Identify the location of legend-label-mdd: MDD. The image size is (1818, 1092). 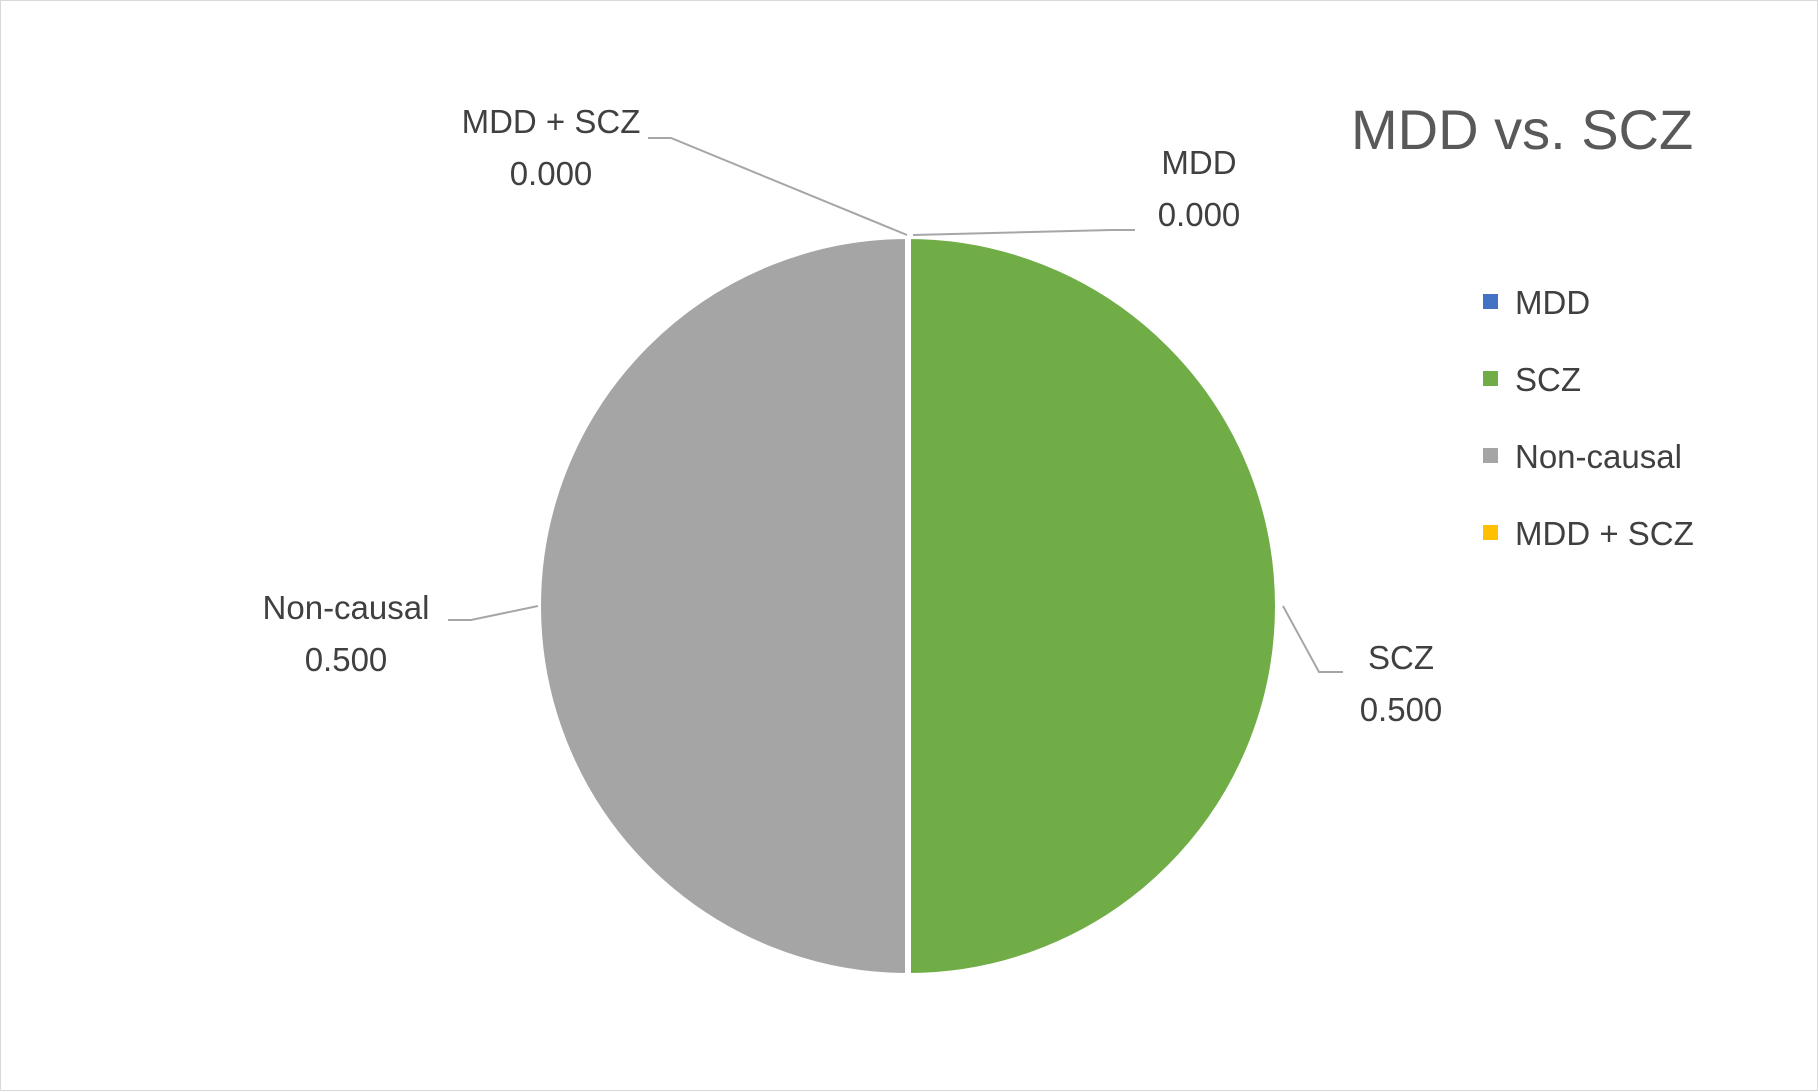
(1552, 302).